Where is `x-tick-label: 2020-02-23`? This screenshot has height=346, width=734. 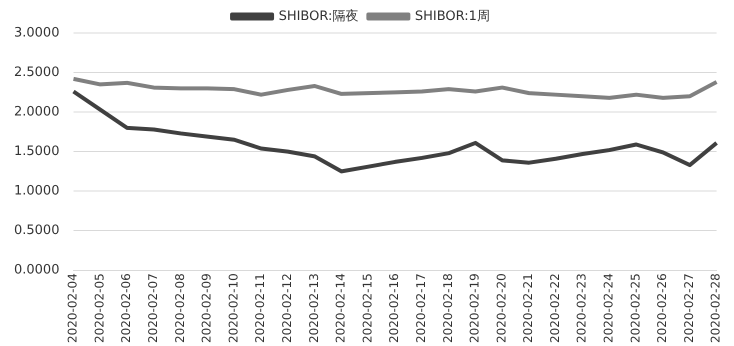 x-tick-label: 2020-02-23 is located at coordinates (581, 308).